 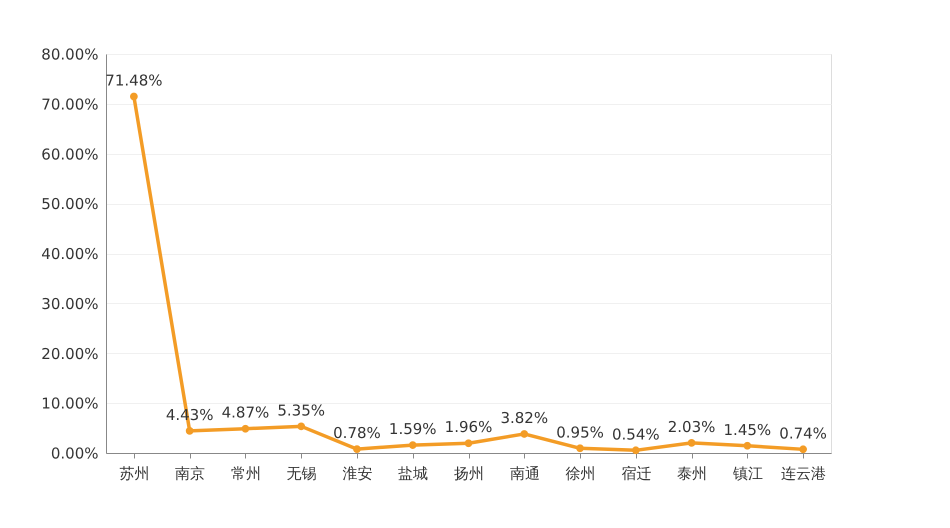 What do you see at coordinates (69, 55) in the screenshot?
I see `y-tick-label: 80.00%` at bounding box center [69, 55].